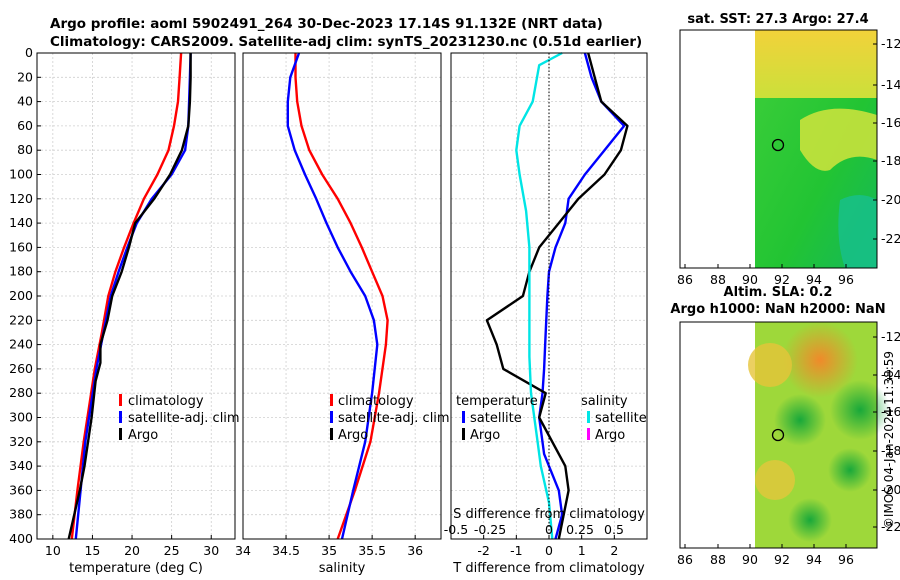 This screenshot has height=580, width=900. What do you see at coordinates (820, 360) in the screenshot?
I see `sla-high` at bounding box center [820, 360].